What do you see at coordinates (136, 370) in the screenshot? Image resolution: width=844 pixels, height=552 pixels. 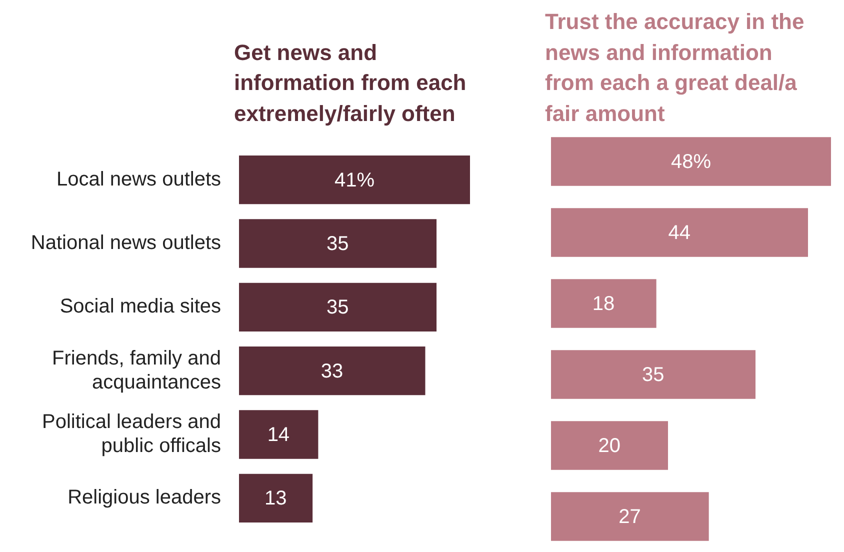 I see `y-tick-label: Friends, family and acquaintances` at bounding box center [136, 370].